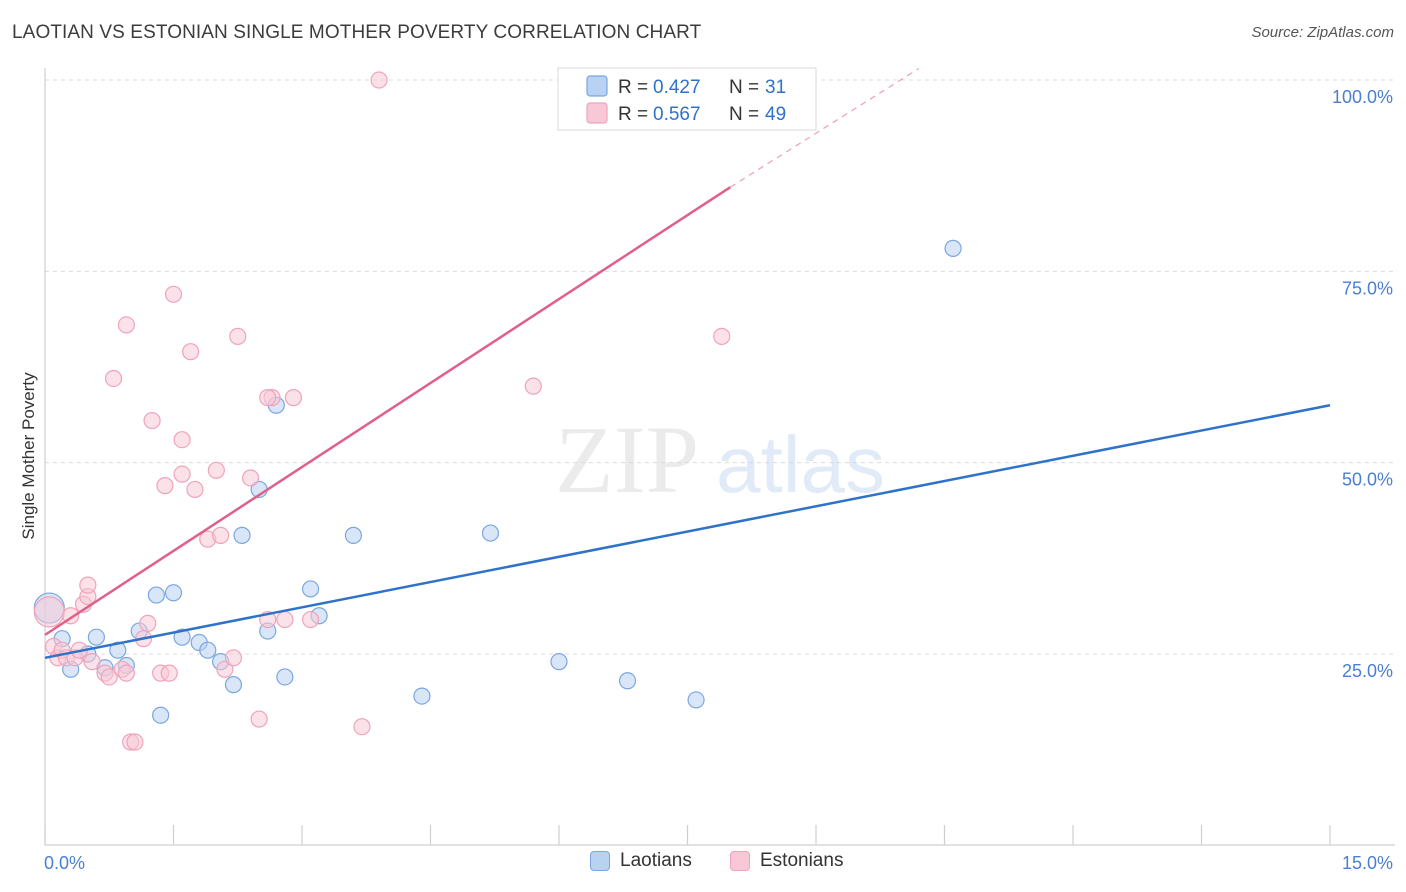  I want to click on y-tick-label: 50.0%, so click(1367, 480).